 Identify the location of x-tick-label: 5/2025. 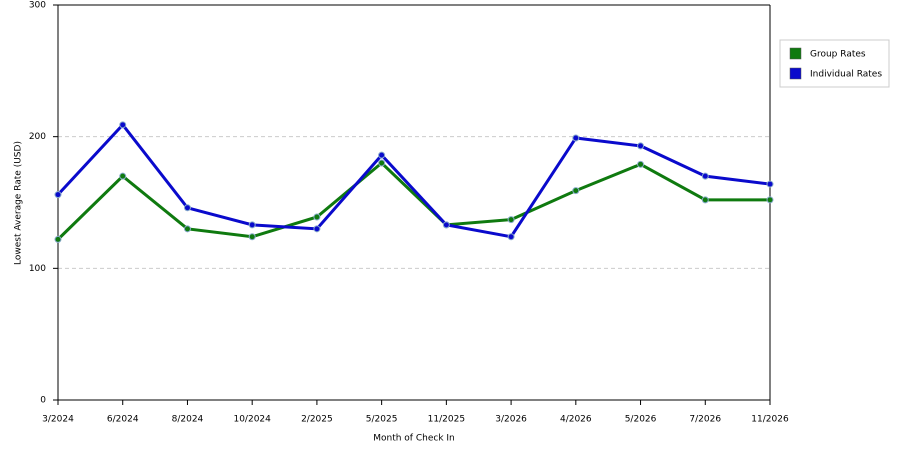
(382, 420).